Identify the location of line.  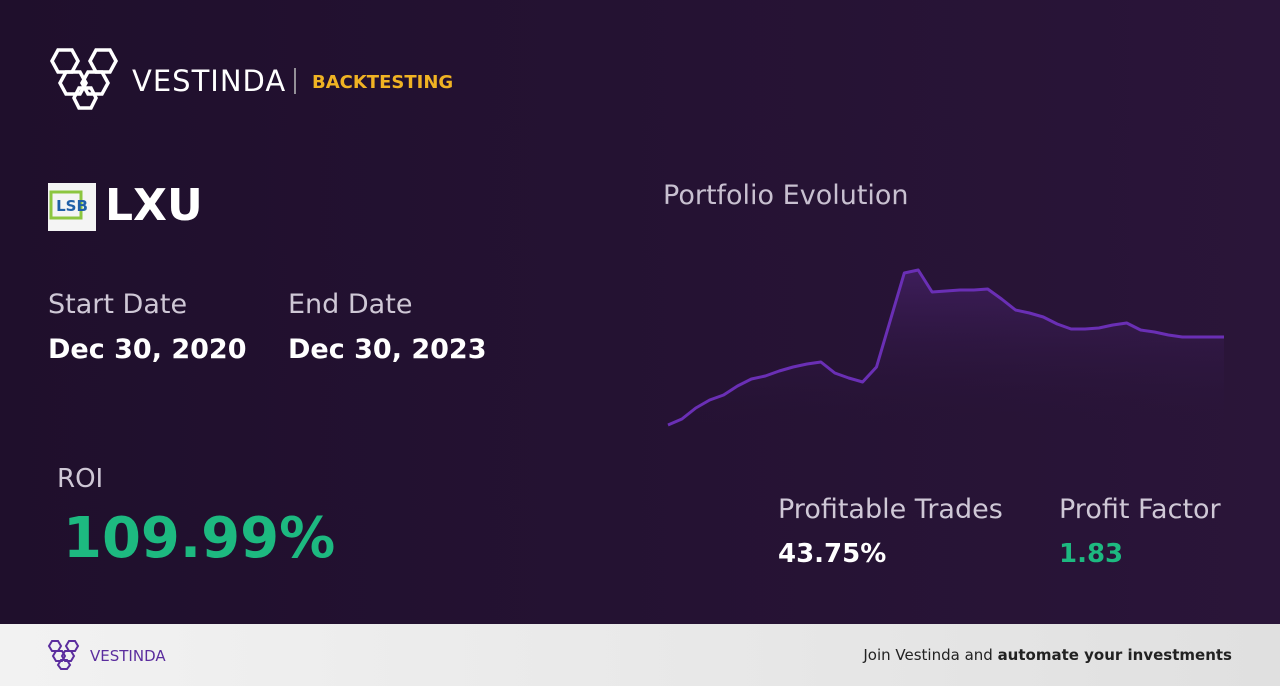
(945, 347).